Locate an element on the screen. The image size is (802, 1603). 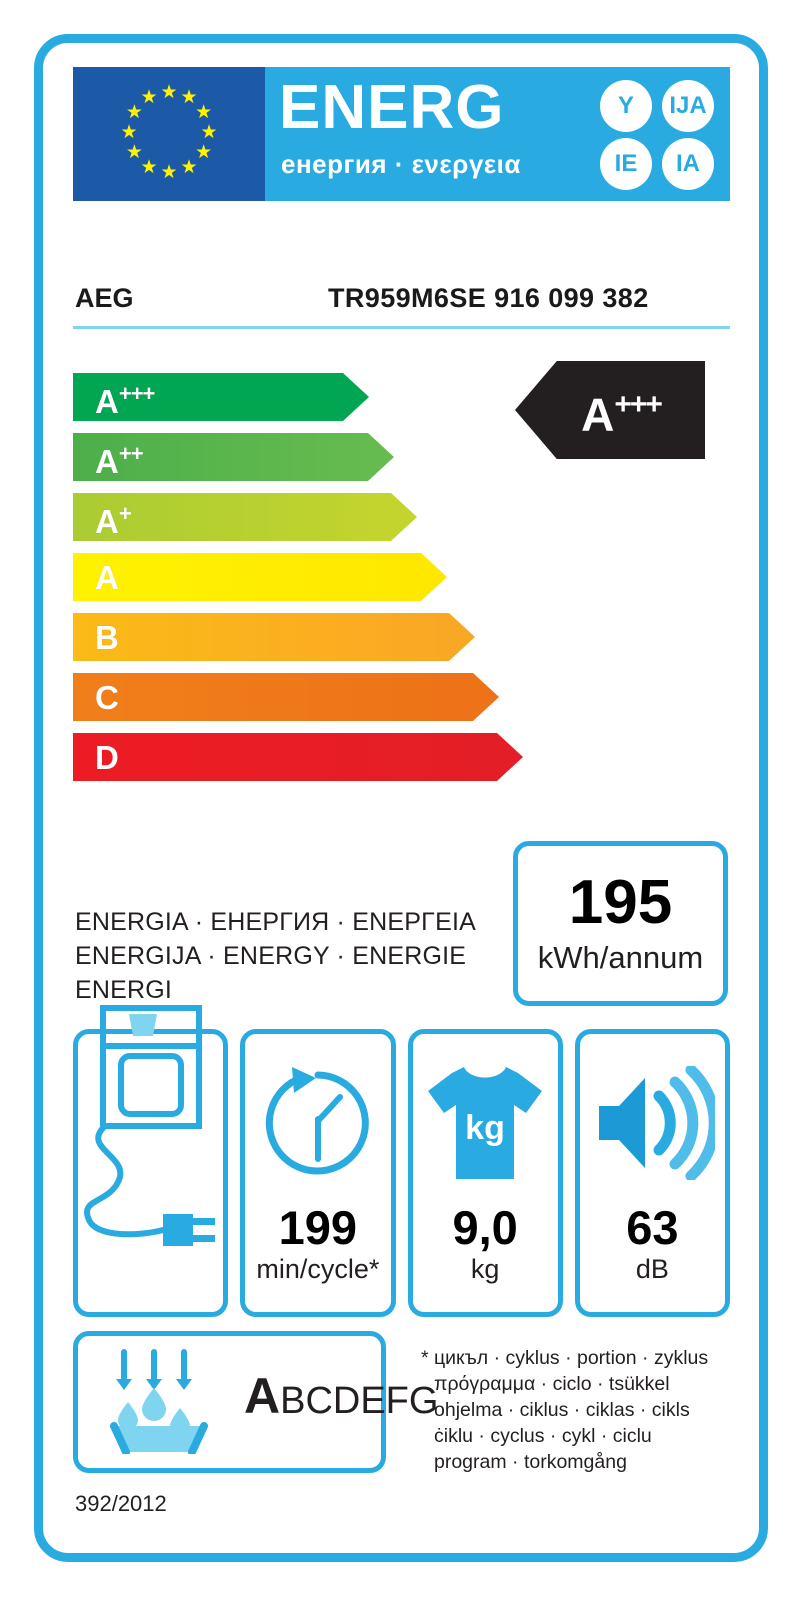
energy-class-bar: C is located at coordinates (298, 697).